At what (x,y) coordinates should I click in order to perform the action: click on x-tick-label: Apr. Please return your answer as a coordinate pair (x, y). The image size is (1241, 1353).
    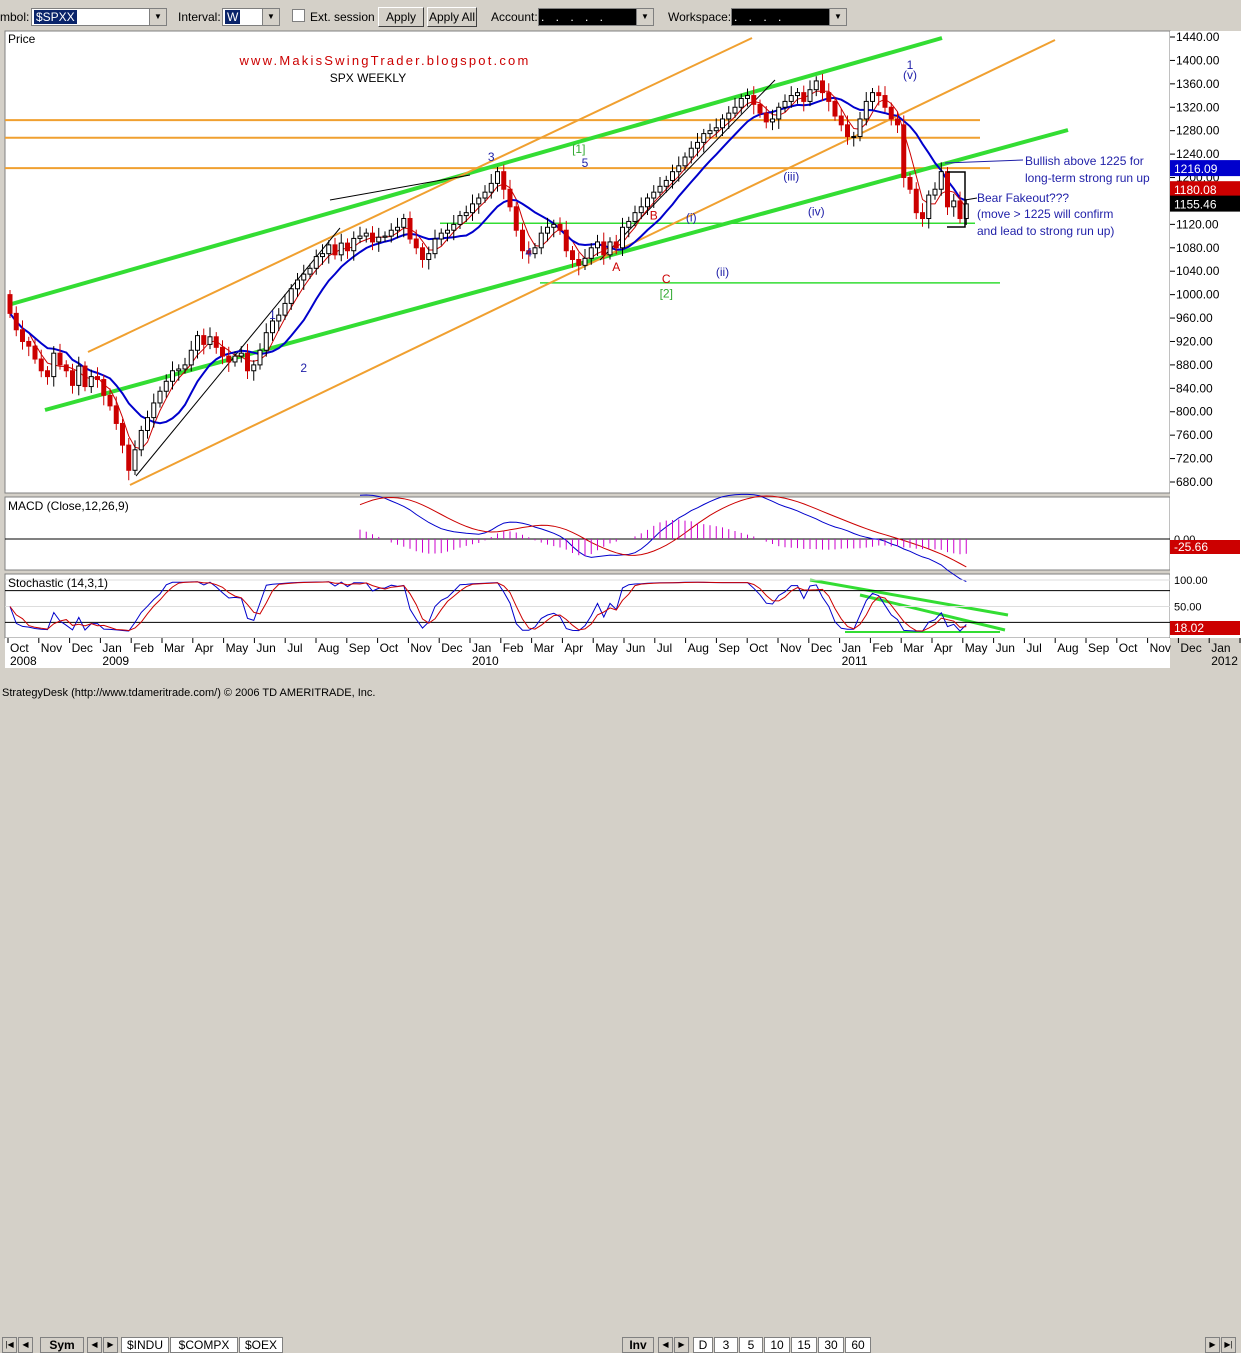
    Looking at the image, I should click on (943, 648).